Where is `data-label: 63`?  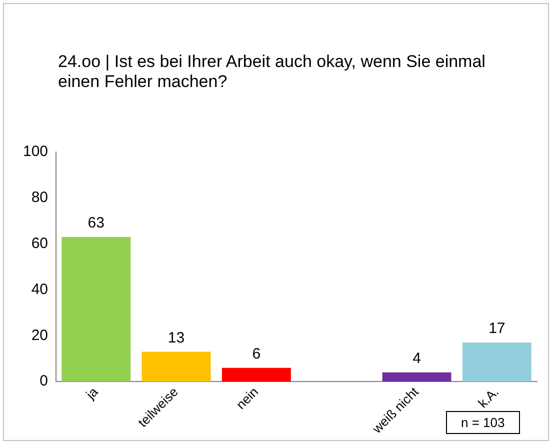
data-label: 63 is located at coordinates (96, 223).